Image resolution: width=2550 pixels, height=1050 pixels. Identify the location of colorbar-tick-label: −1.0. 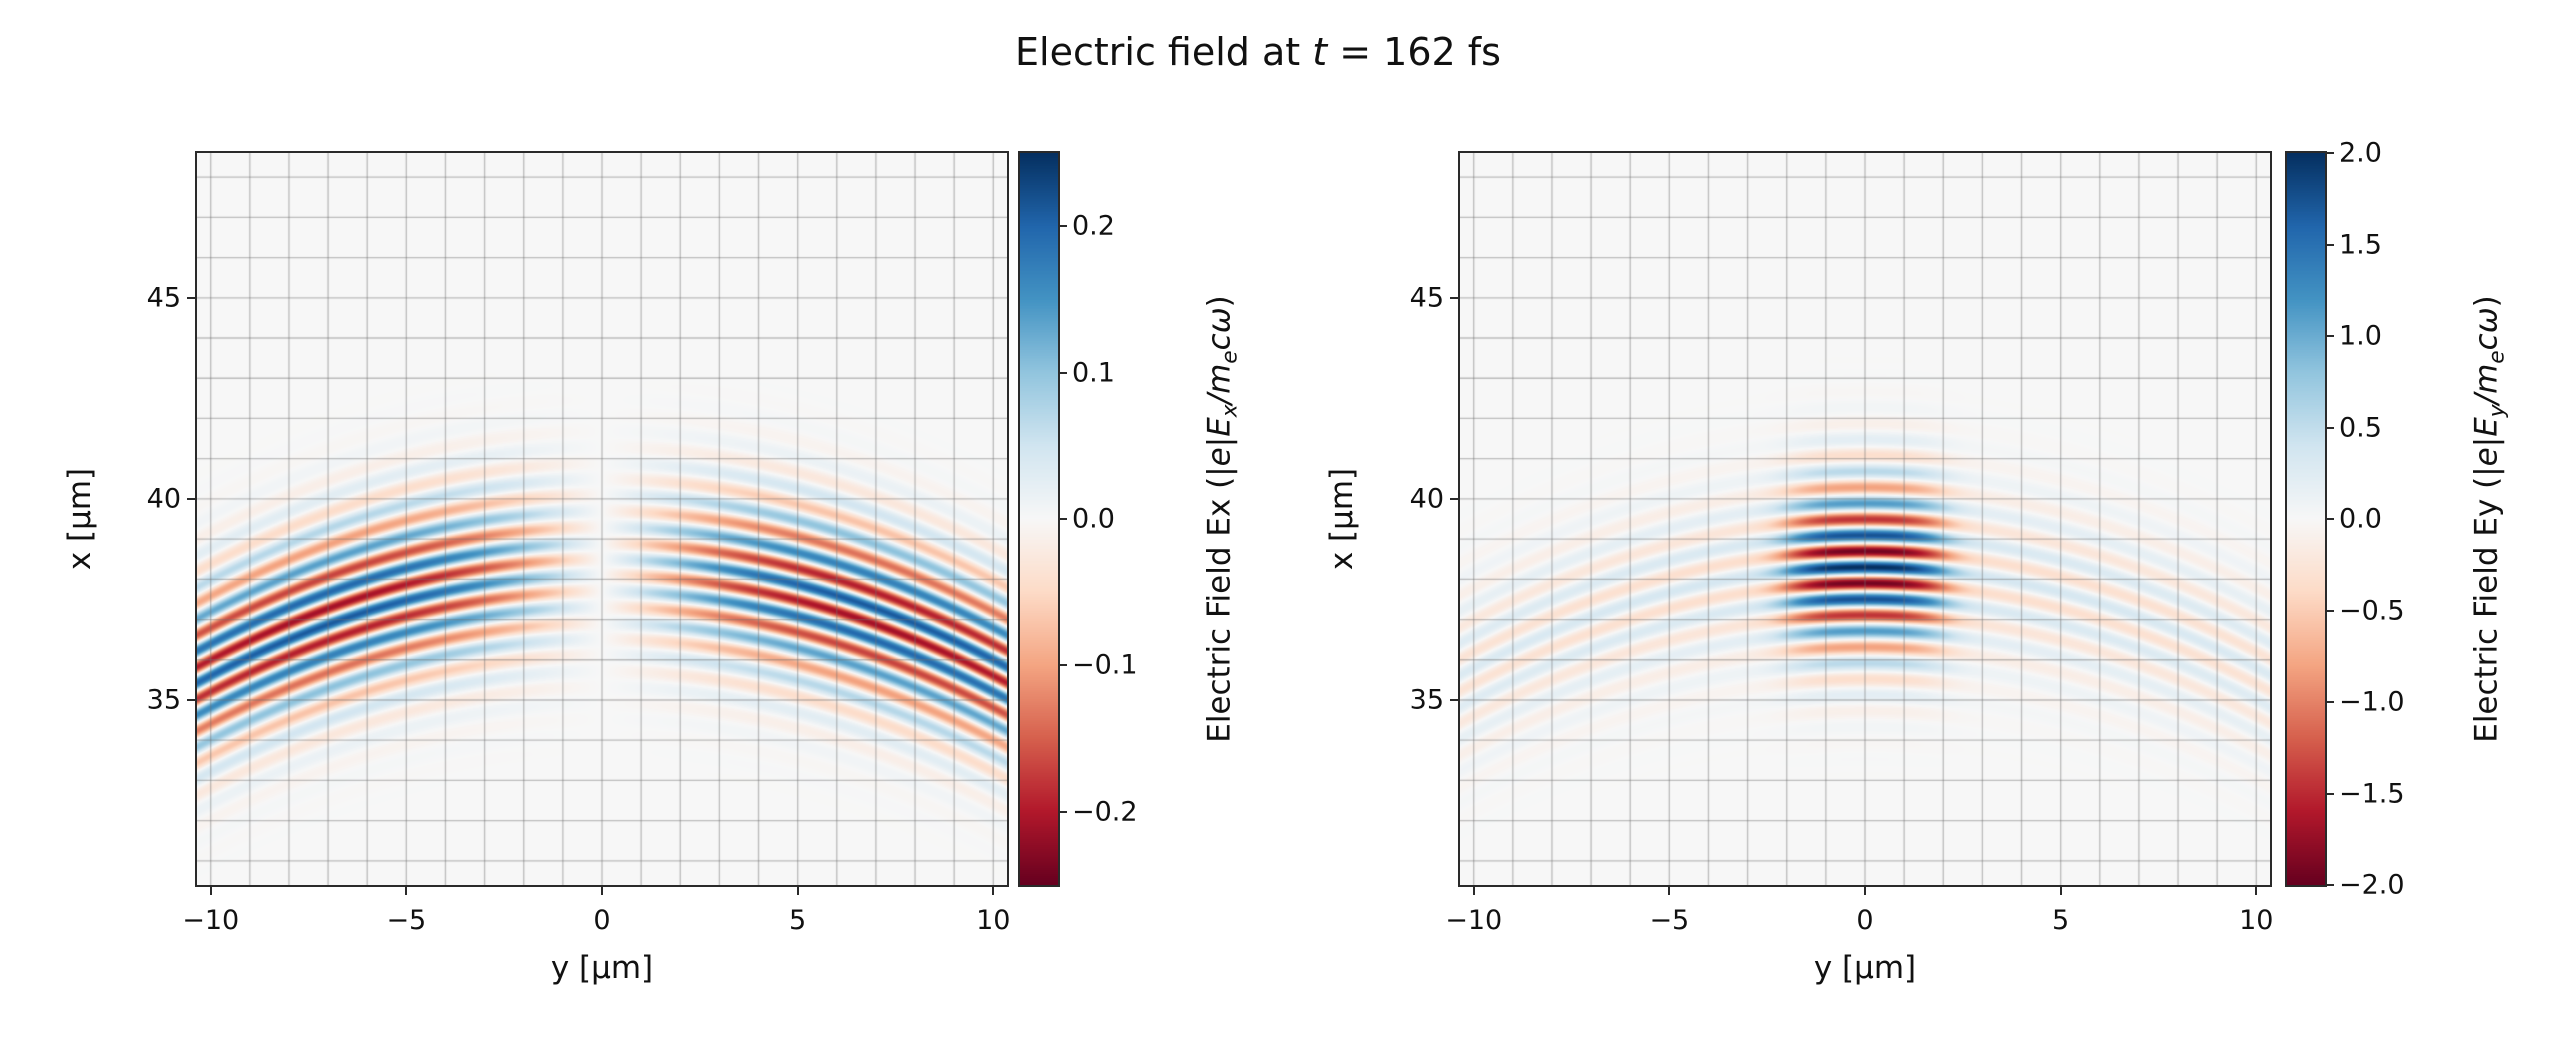
(2372, 702).